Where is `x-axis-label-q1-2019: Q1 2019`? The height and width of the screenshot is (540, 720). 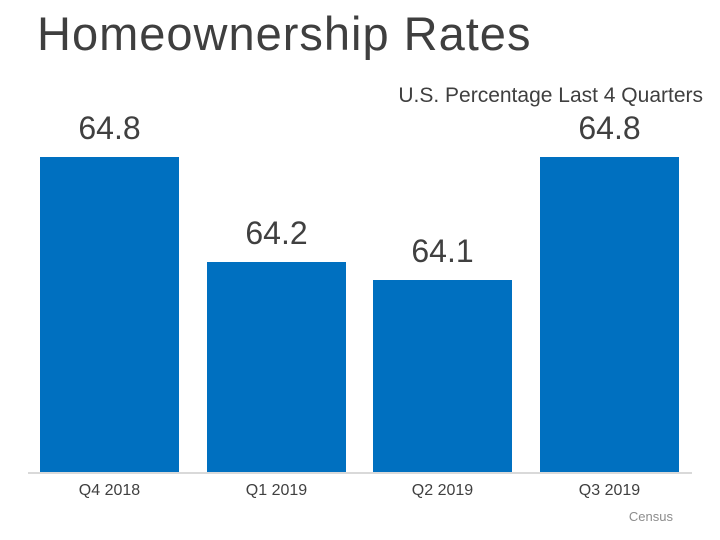 x-axis-label-q1-2019: Q1 2019 is located at coordinates (276, 490).